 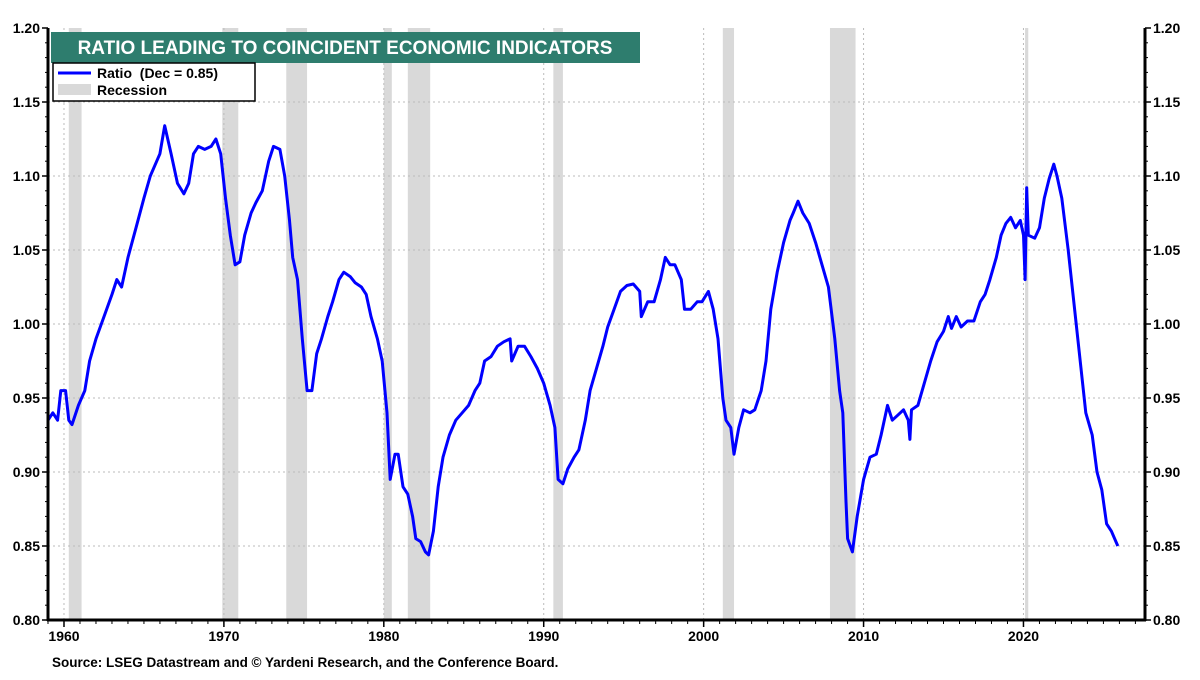 I want to click on x-tick-label: 1980, so click(x=383, y=636).